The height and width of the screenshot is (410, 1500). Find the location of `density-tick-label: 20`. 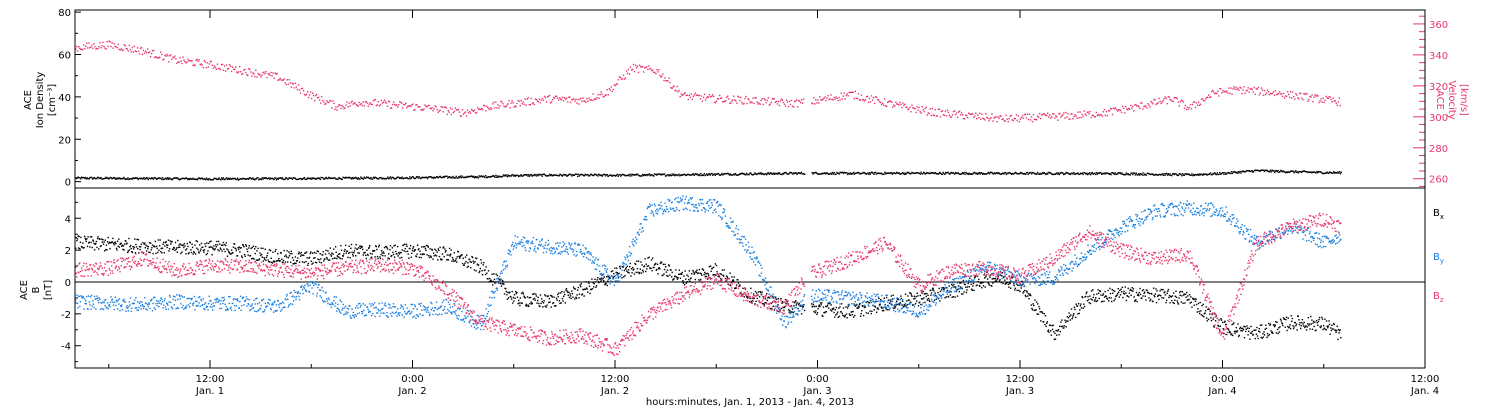

density-tick-label: 20 is located at coordinates (64, 140).